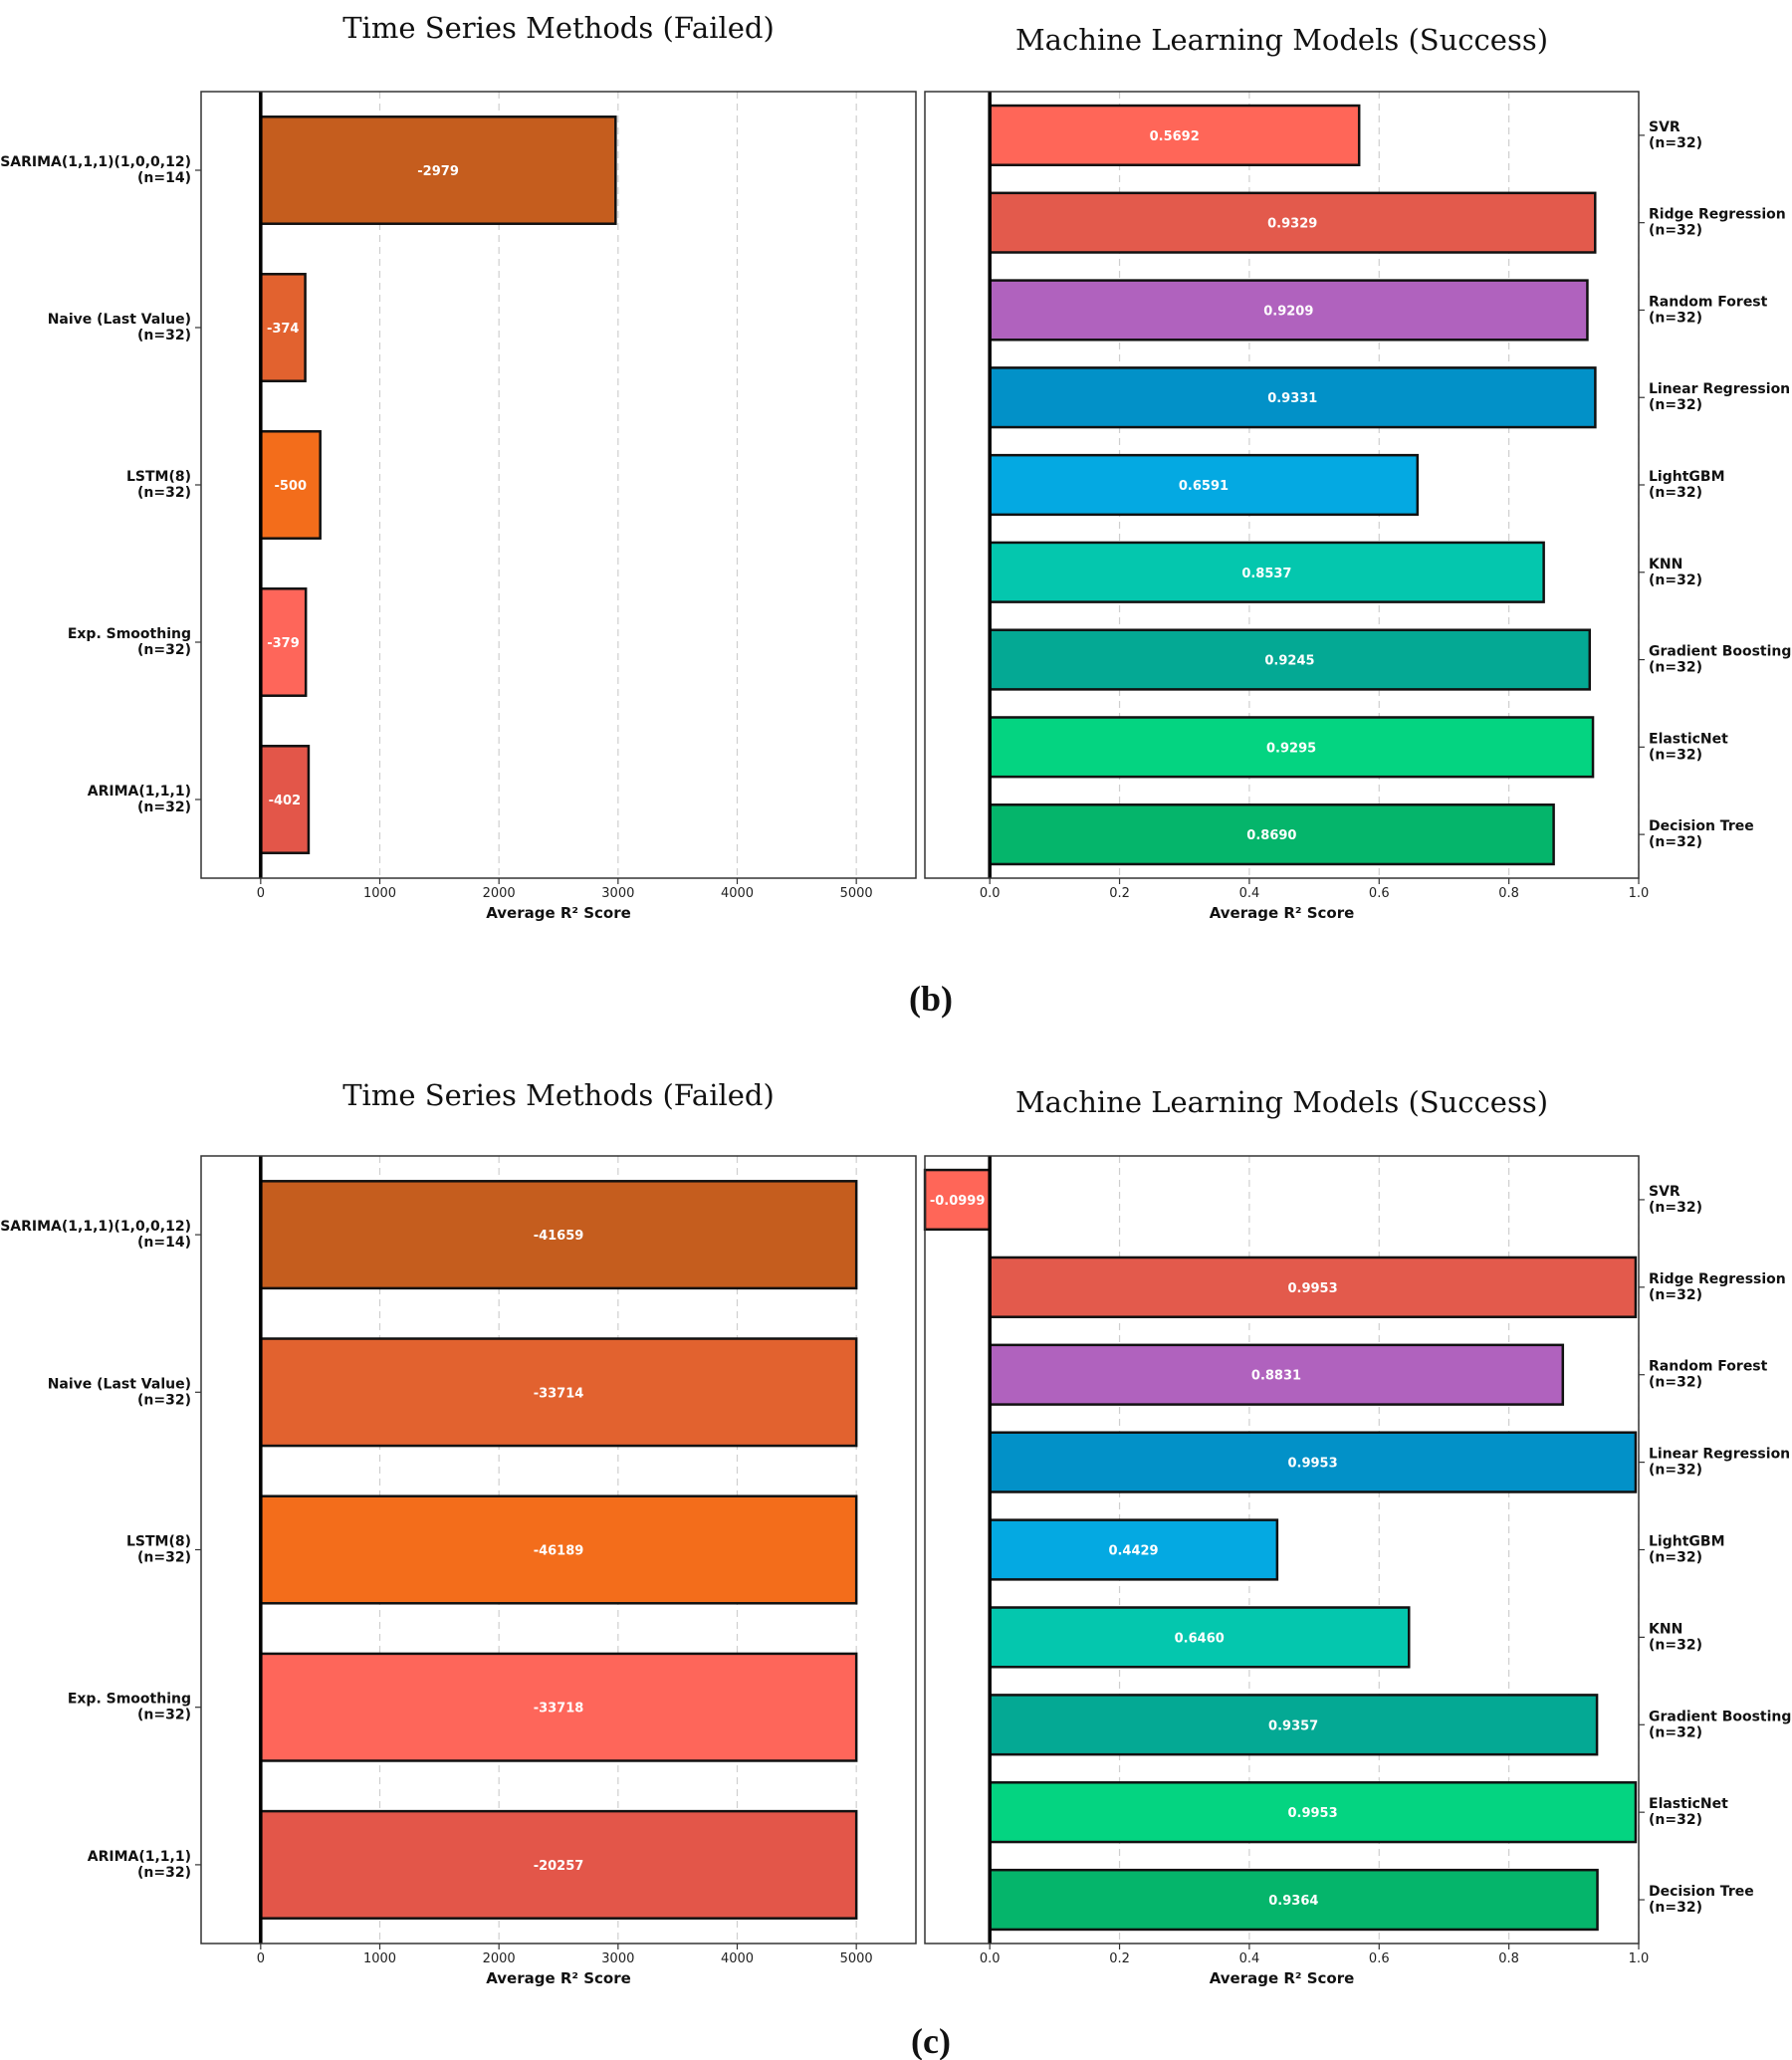 Image resolution: width=1792 pixels, height=2060 pixels. What do you see at coordinates (1702, 1892) in the screenshot?
I see `category-label: Decision Tree` at bounding box center [1702, 1892].